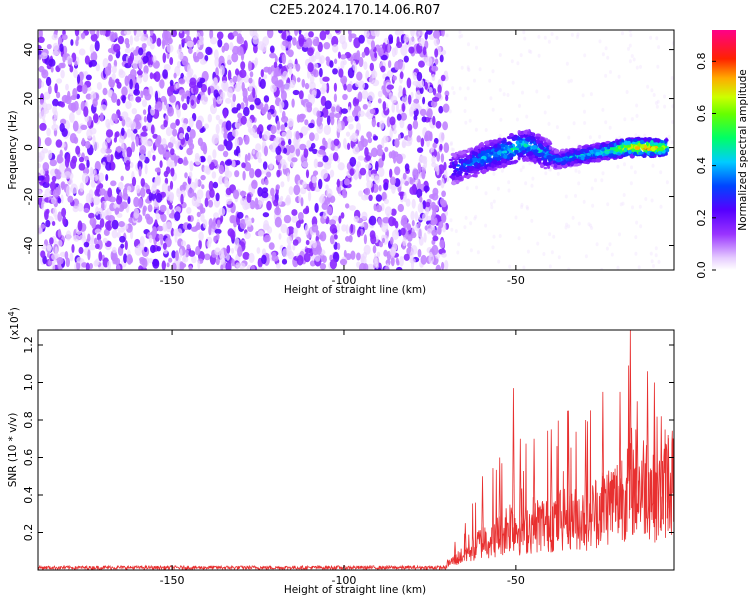 The height and width of the screenshot is (600, 750). What do you see at coordinates (14, 323) in the screenshot?
I see `svg-text: (x104)` at bounding box center [14, 323].